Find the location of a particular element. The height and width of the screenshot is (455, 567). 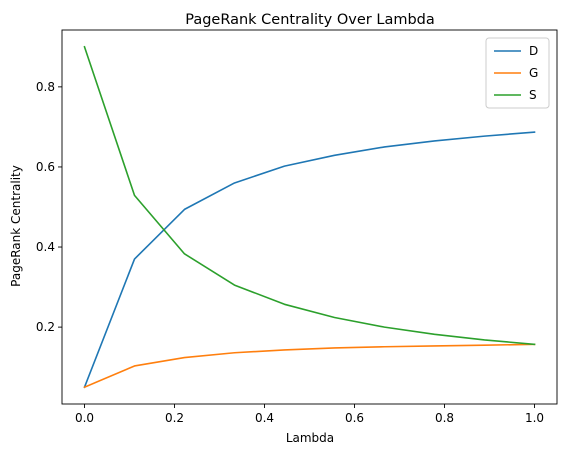

x-axis-label: Lambda is located at coordinates (310, 438).